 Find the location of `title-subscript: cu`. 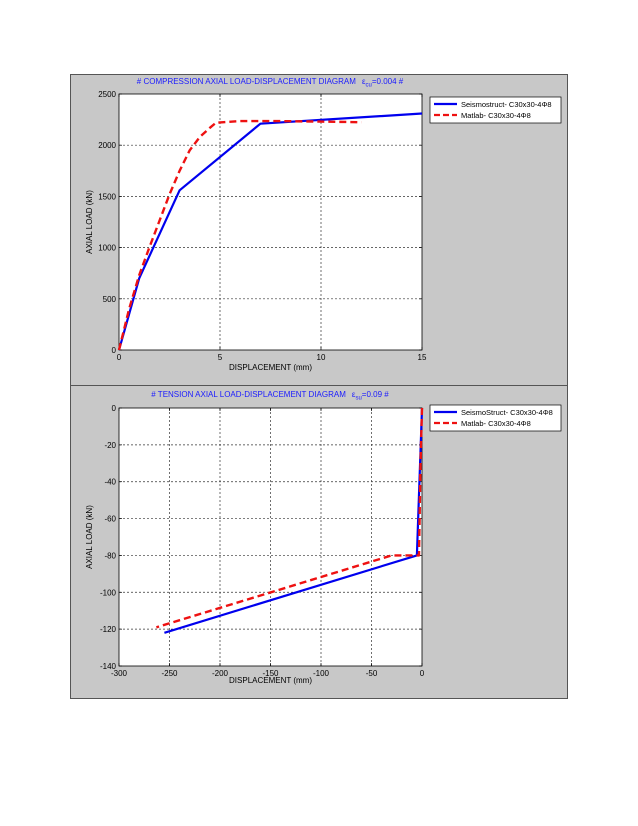

title-subscript: cu is located at coordinates (369, 86).